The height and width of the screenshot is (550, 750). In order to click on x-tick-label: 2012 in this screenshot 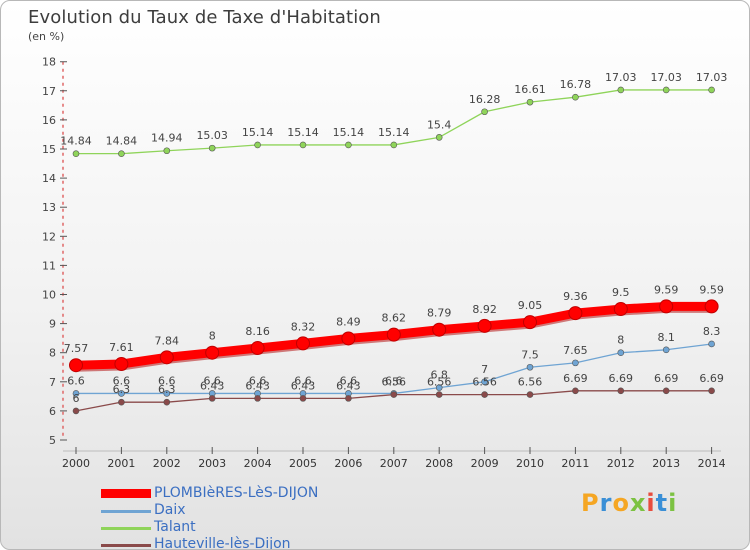, I will do `click(621, 463)`.